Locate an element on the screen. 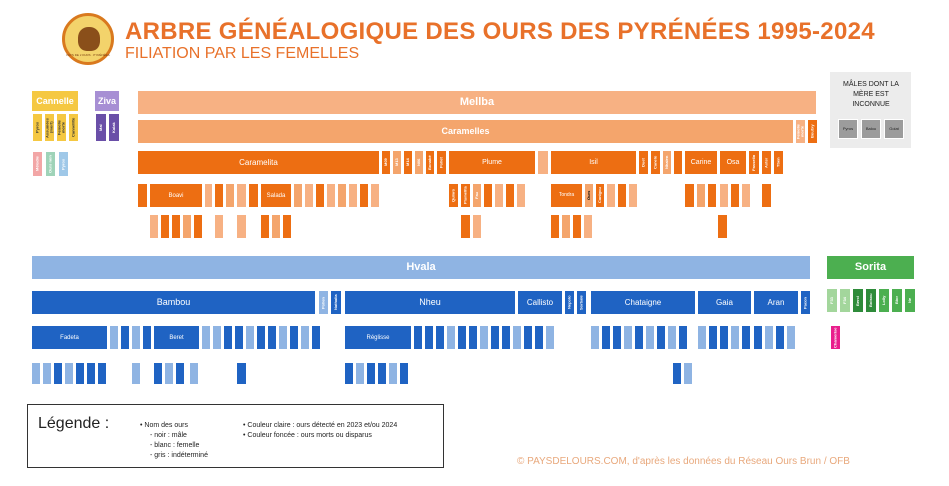  bear-ziva: Ziva is located at coordinates (107, 101).